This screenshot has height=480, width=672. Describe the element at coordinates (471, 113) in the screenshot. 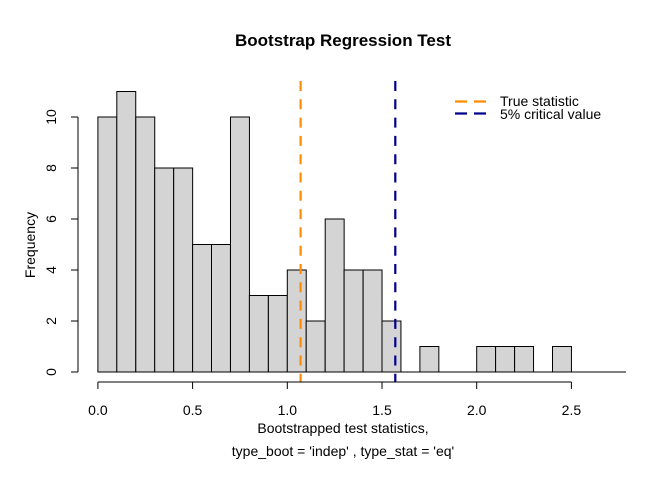

I see `dashed-line-sample-navy` at that location.